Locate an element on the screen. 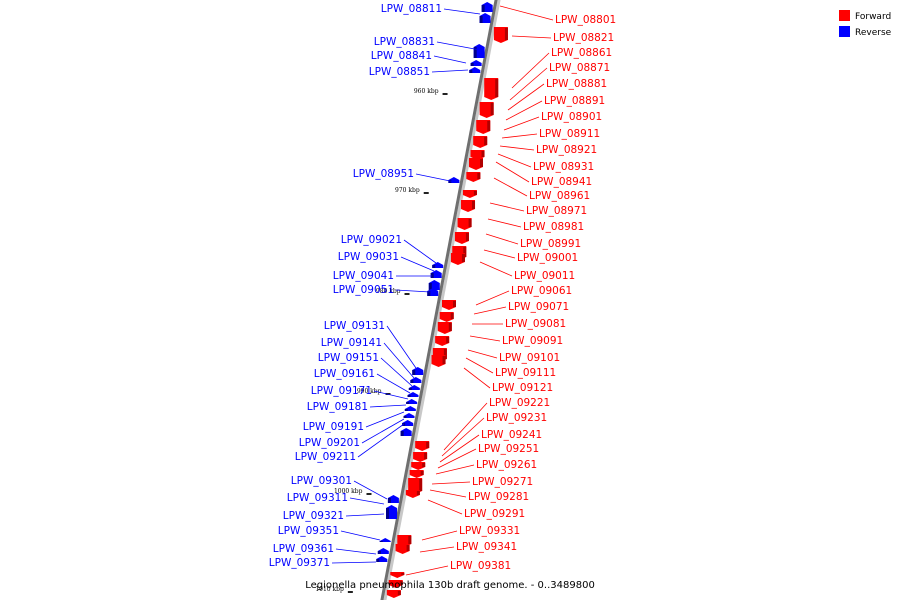 The image size is (900, 600). reverse-gene-label: LPW_09321 is located at coordinates (313, 516).